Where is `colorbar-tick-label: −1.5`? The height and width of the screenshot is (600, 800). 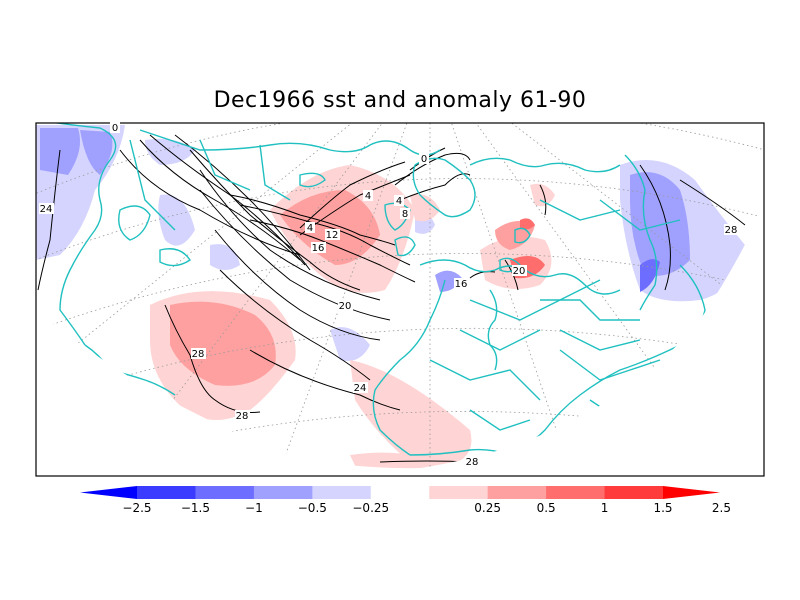
colorbar-tick-label: −1.5 is located at coordinates (195, 508).